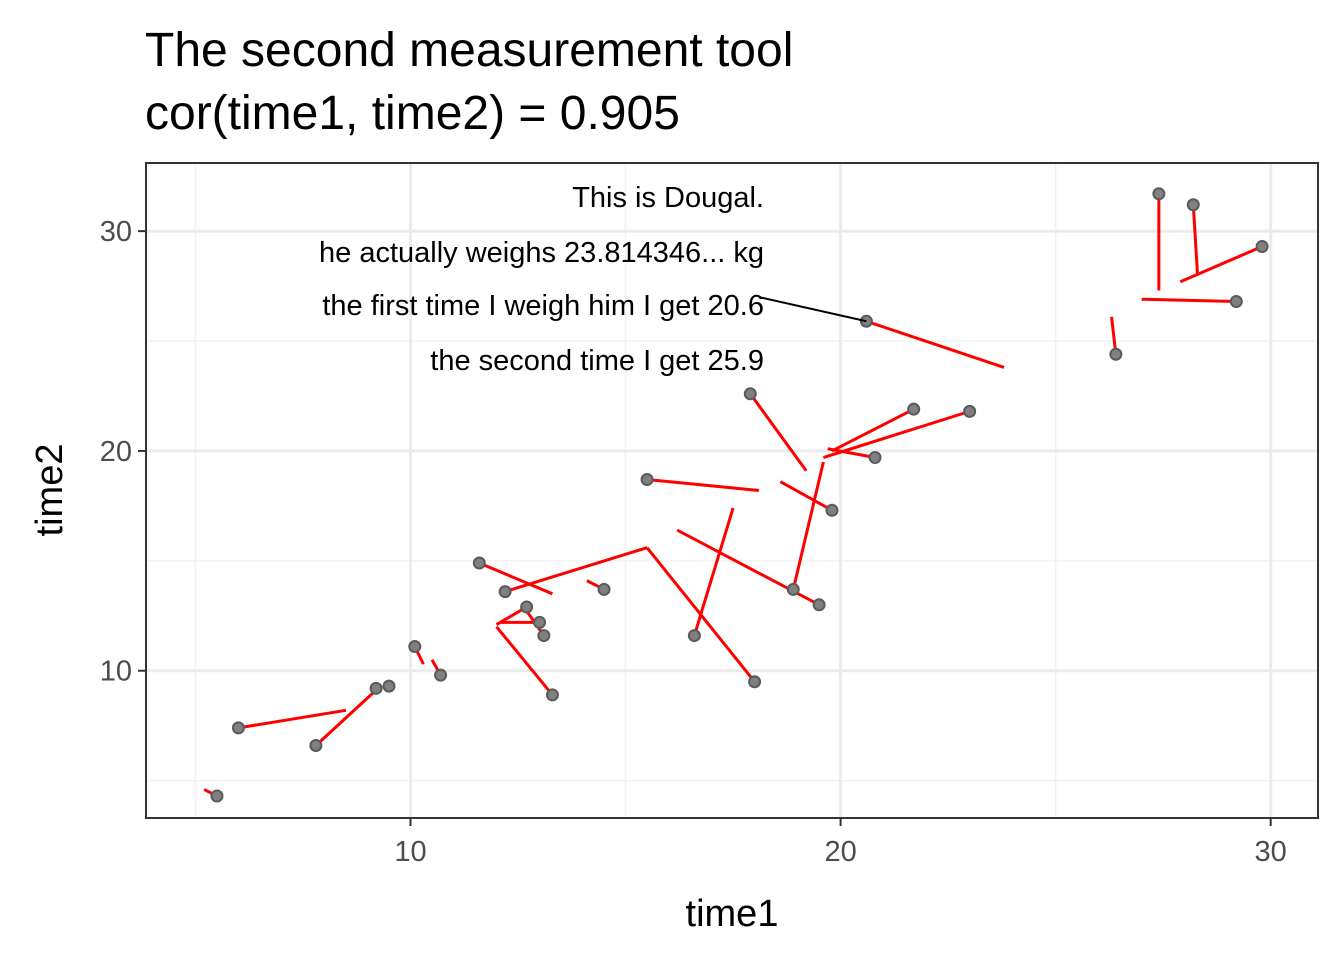 The height and width of the screenshot is (960, 1344). I want to click on annotation-line-1: This is Dougal., so click(668, 198).